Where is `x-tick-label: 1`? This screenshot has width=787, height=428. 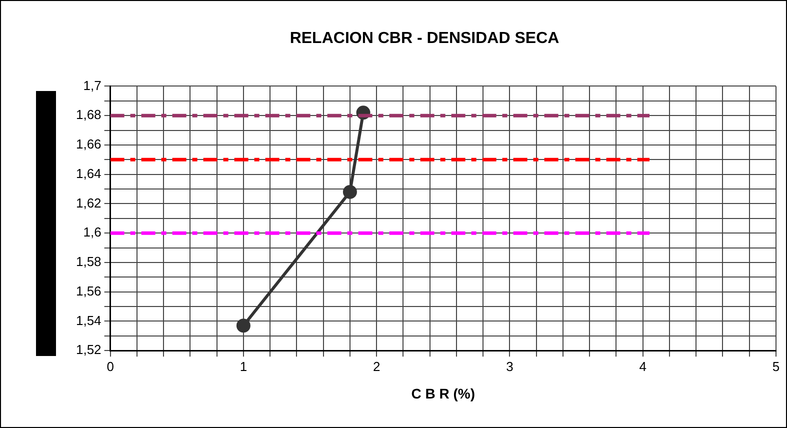 x-tick-label: 1 is located at coordinates (244, 366).